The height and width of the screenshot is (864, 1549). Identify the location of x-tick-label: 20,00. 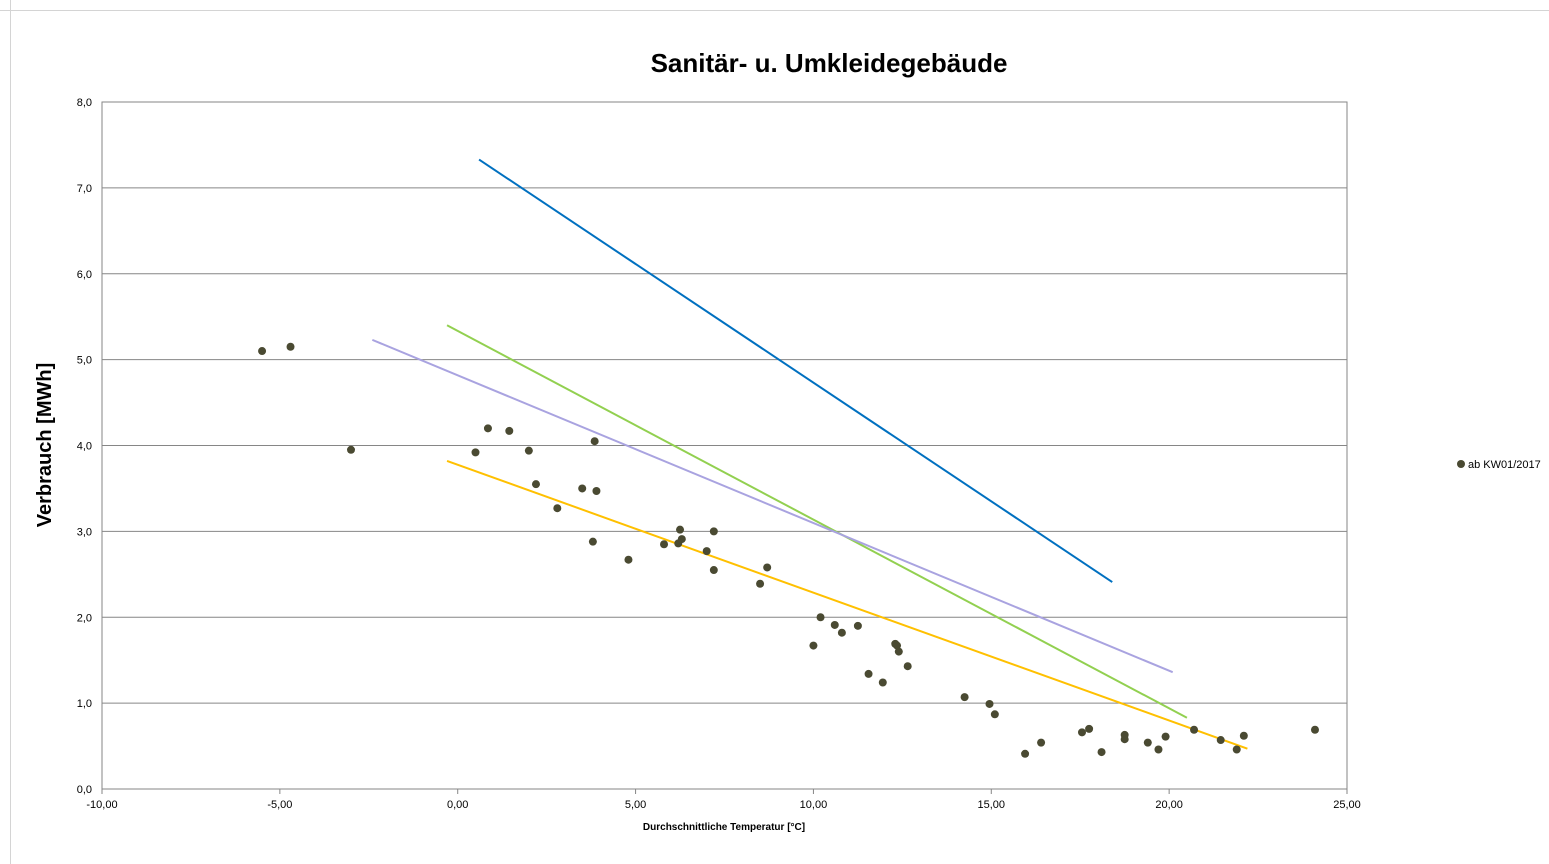
(1169, 805).